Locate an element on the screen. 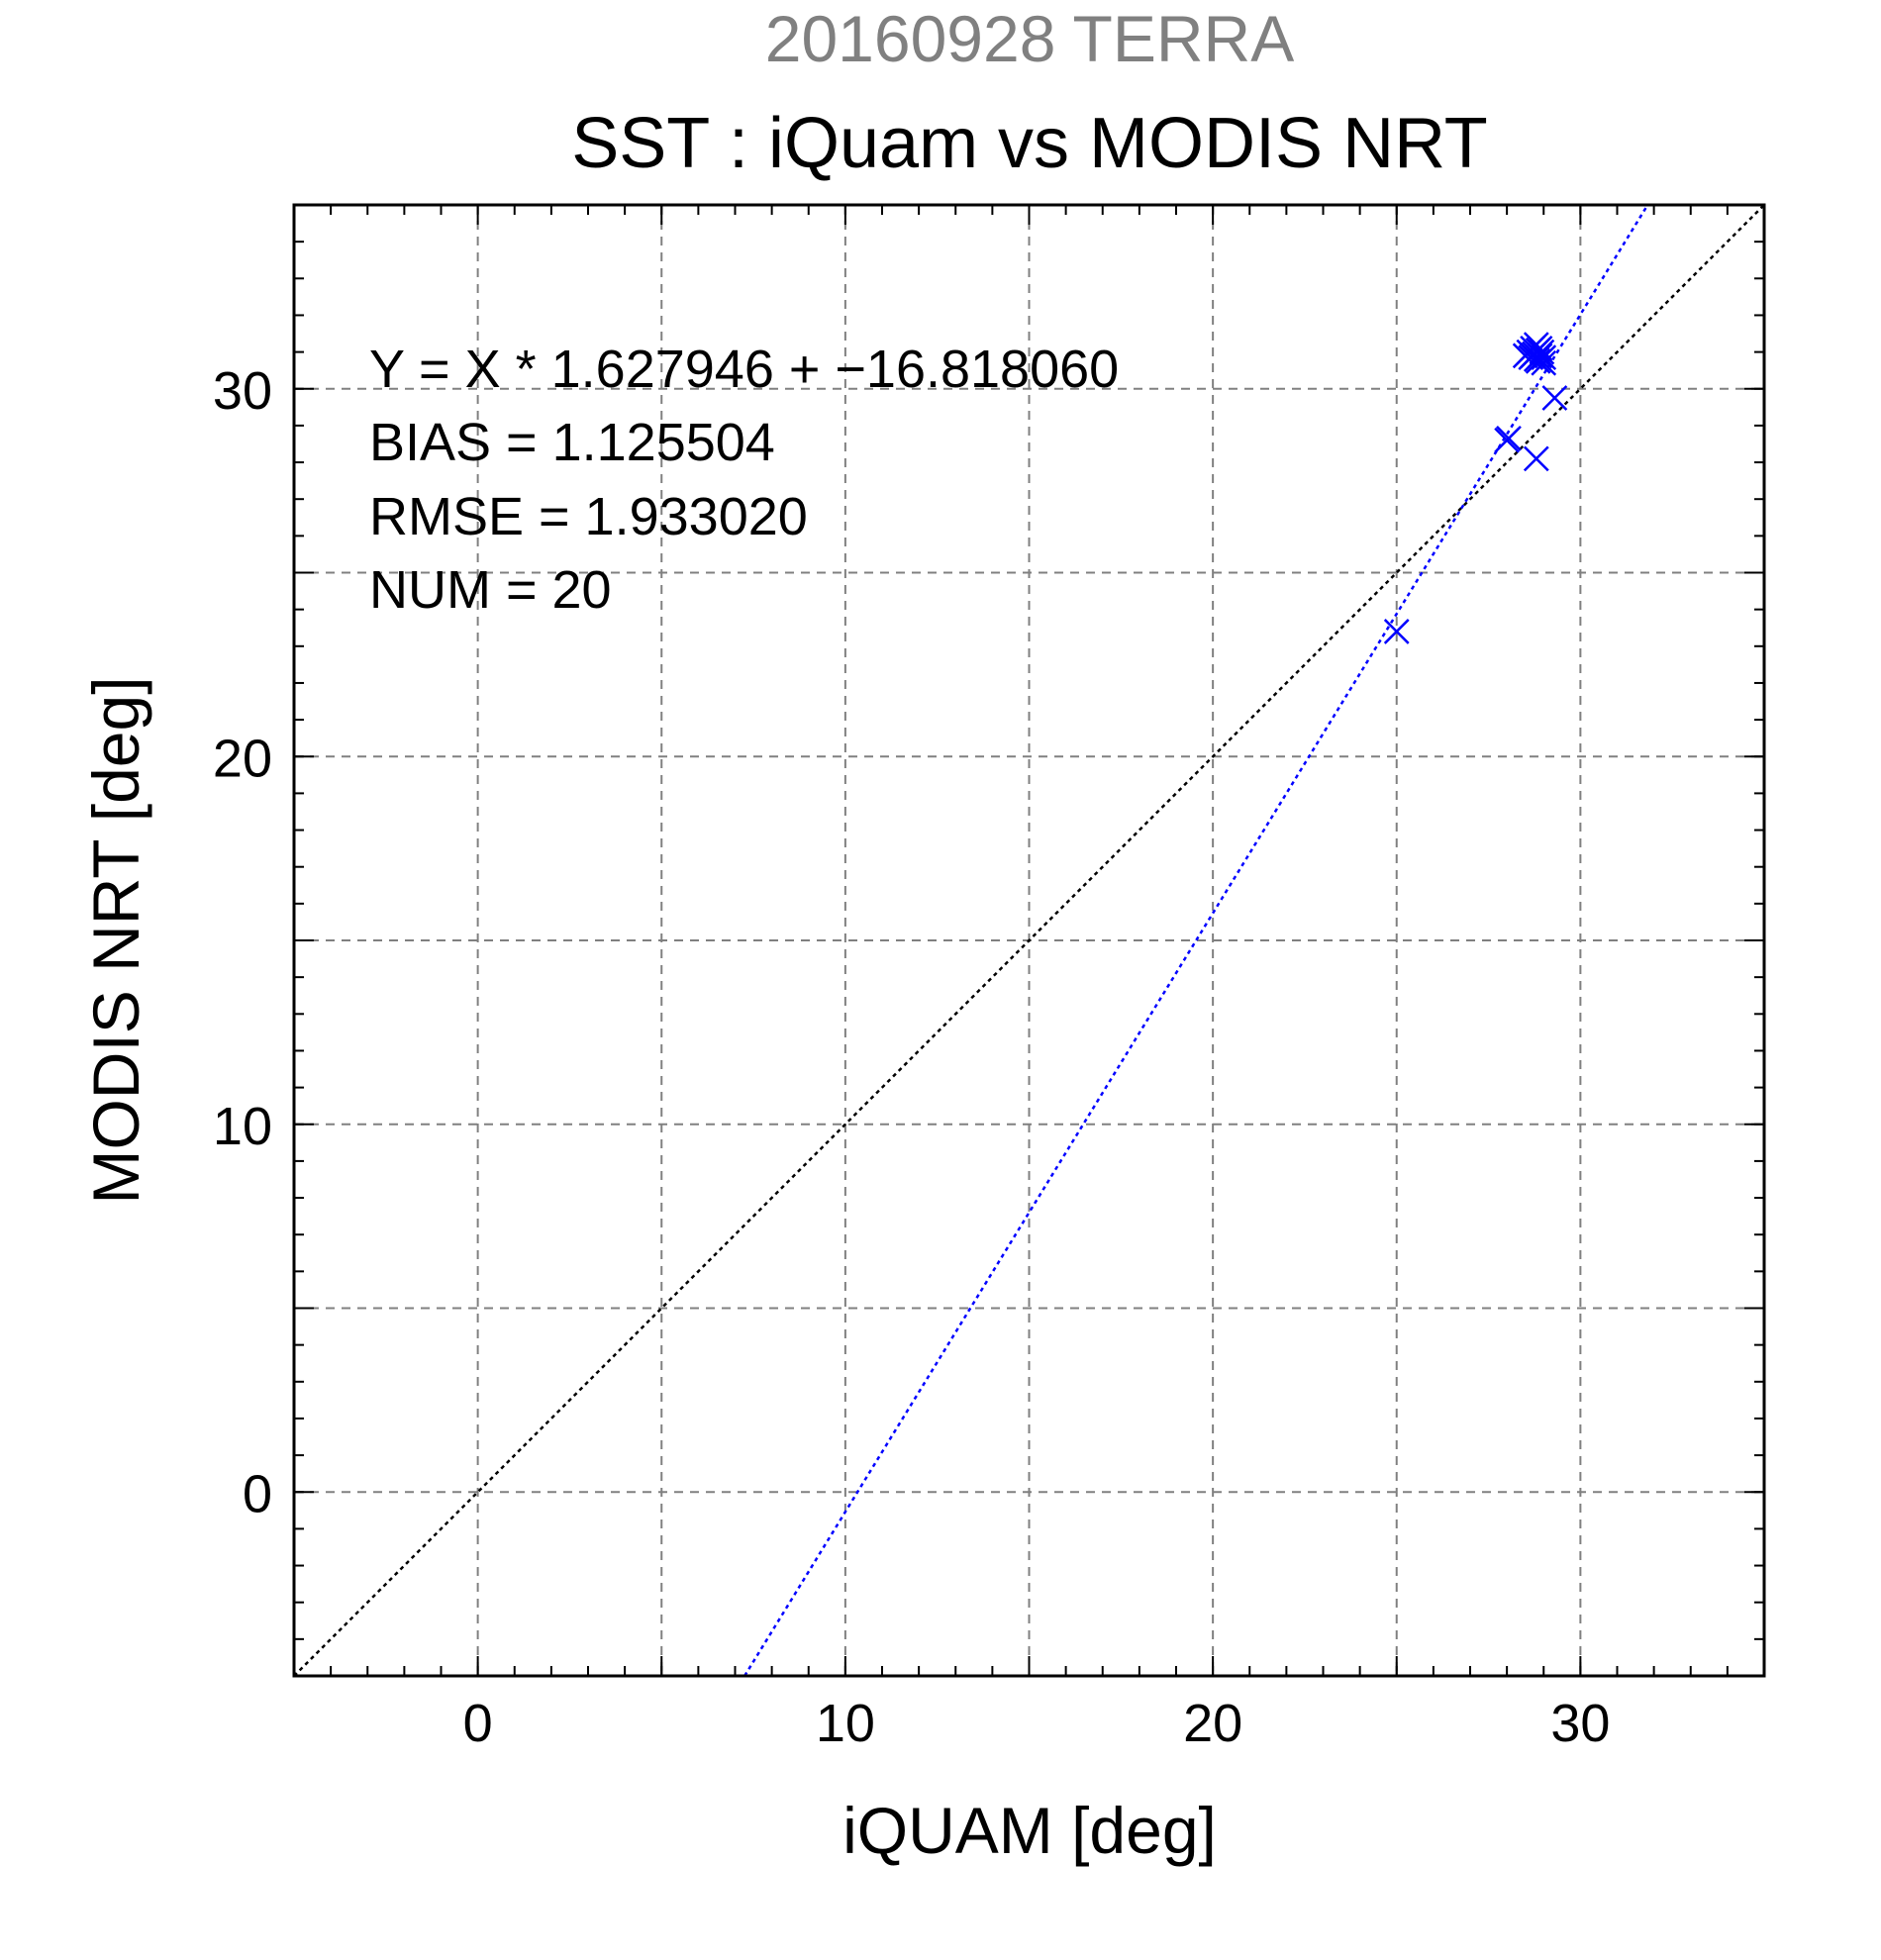  chart-supertitle: 20160928 TERRA is located at coordinates (1030, 38).